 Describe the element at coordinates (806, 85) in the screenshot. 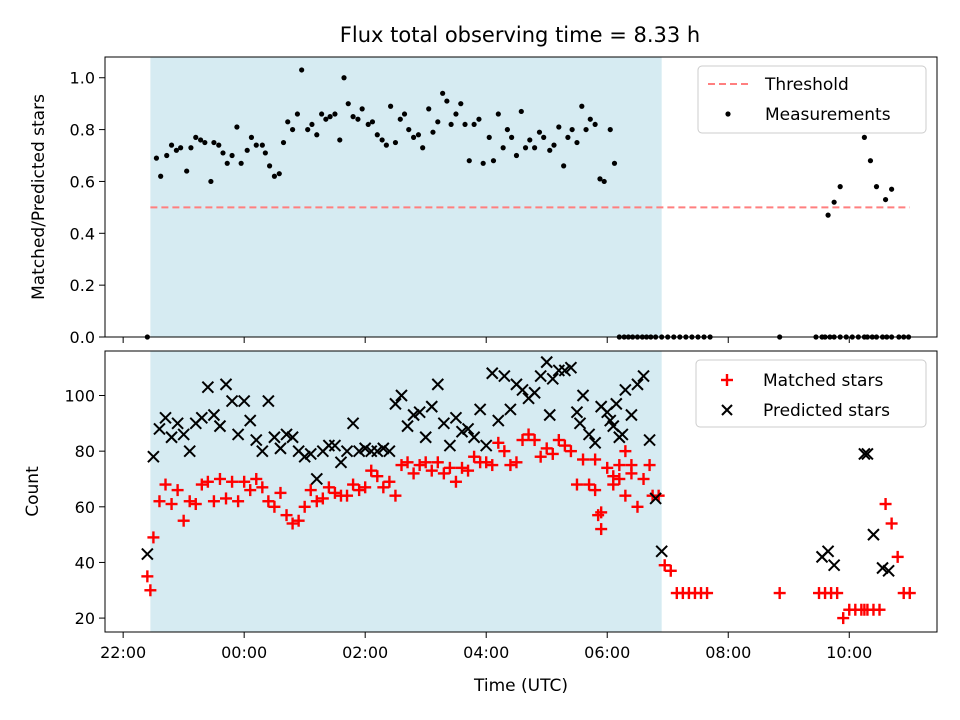

I see `legend-threshold-label: Threshold` at that location.